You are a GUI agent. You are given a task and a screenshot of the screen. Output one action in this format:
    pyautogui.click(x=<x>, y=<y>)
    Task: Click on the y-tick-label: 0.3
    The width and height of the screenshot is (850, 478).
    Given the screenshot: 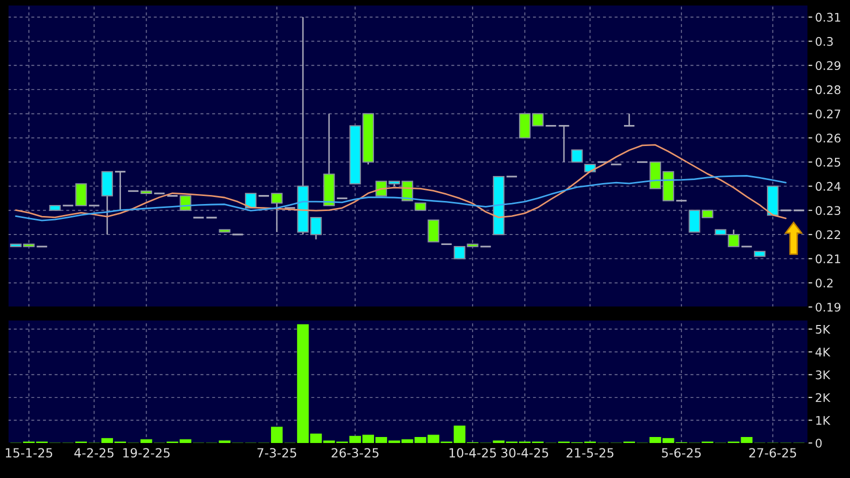 What is the action you would take?
    pyautogui.click(x=824, y=41)
    